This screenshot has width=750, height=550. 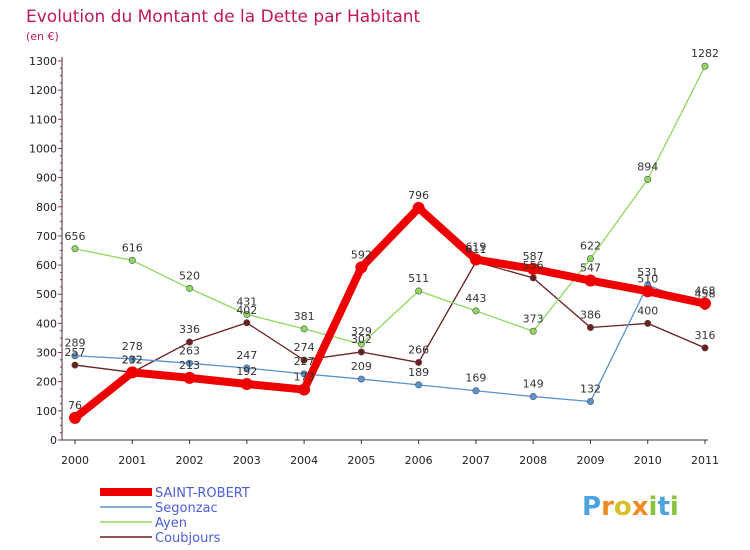 What do you see at coordinates (186, 508) in the screenshot?
I see `legend-label-segonzac: Segonzac` at bounding box center [186, 508].